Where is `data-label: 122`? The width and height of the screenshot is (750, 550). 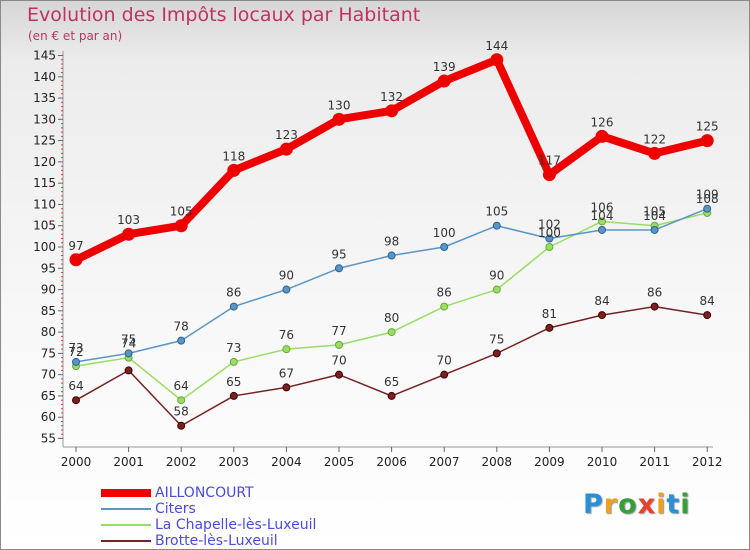 data-label: 122 is located at coordinates (654, 139).